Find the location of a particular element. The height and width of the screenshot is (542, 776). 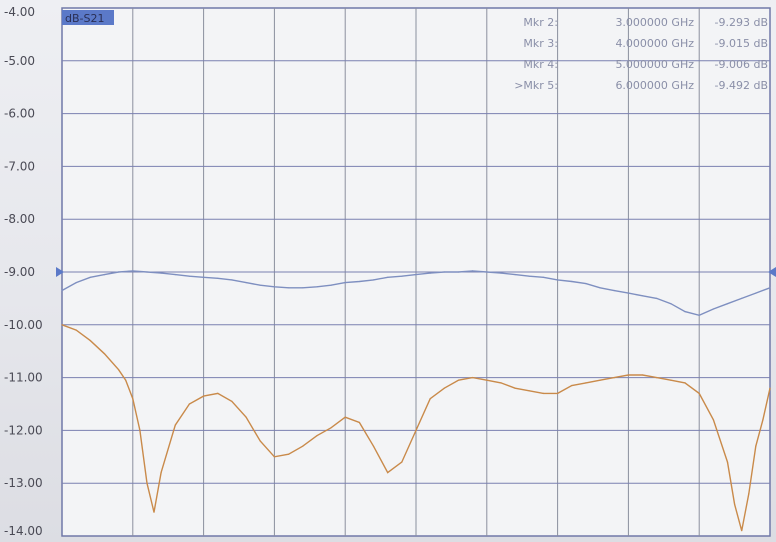

y-tick-label: -5.00 is located at coordinates (19, 61).